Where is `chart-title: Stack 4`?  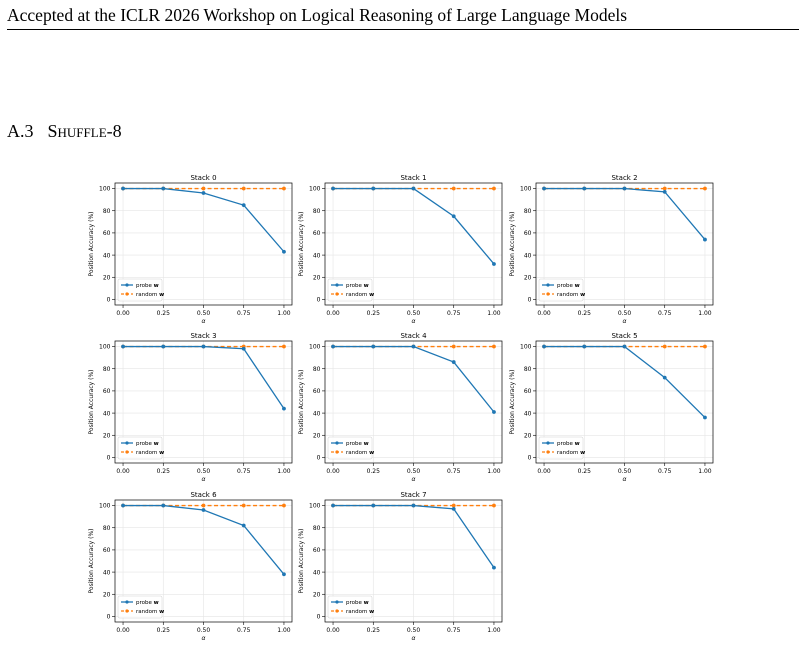
chart-title: Stack 4 is located at coordinates (413, 336).